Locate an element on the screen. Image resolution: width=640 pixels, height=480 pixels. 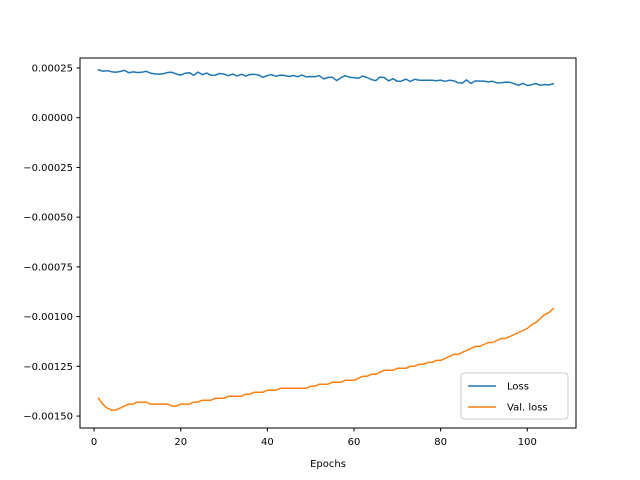
series-line-loss is located at coordinates (326, 77).